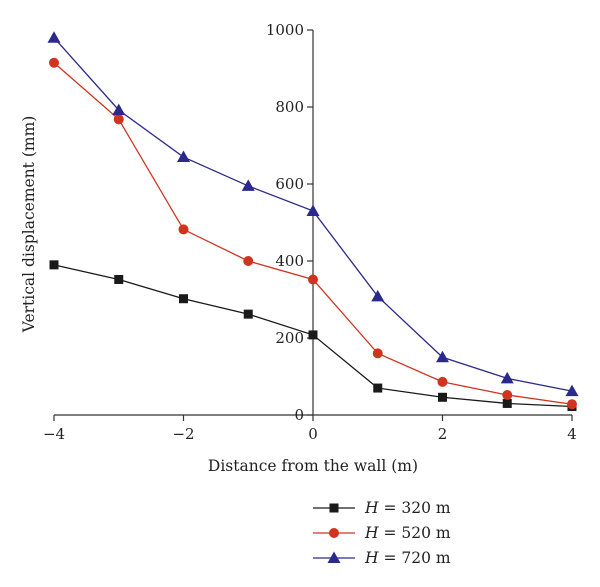  I want to click on legend-item-h520: H = 520 m, so click(382, 533).